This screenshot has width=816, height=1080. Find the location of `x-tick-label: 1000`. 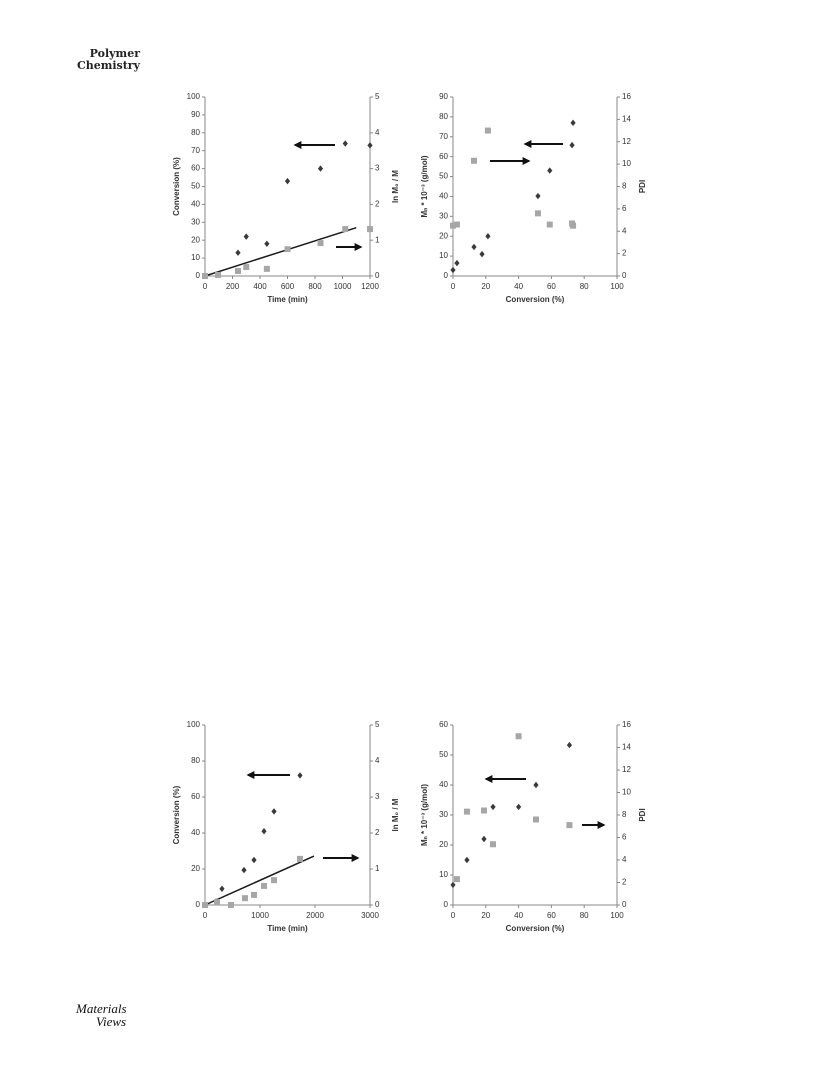

x-tick-label: 1000 is located at coordinates (343, 286).